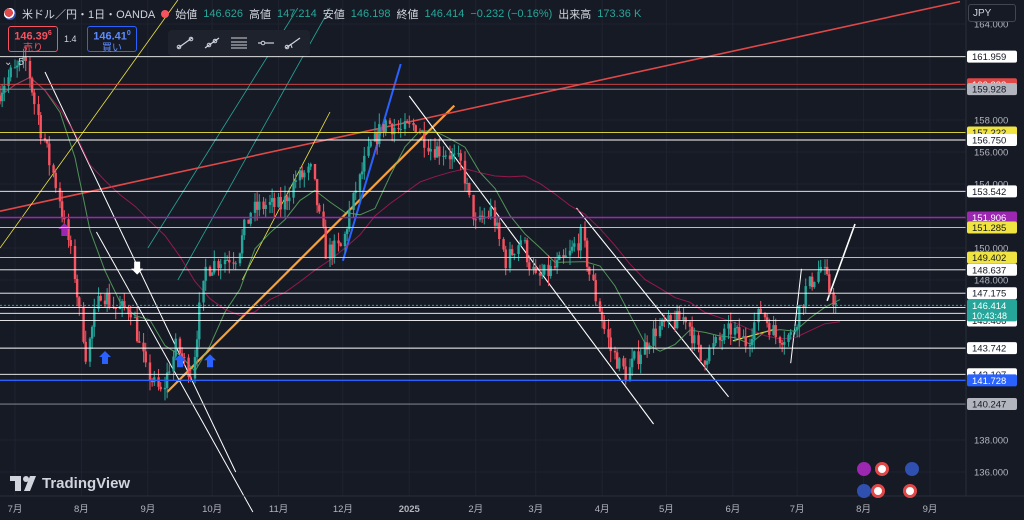  What do you see at coordinates (991, 185) in the screenshot?
I see `price-tick-label: 154.000` at bounding box center [991, 185].